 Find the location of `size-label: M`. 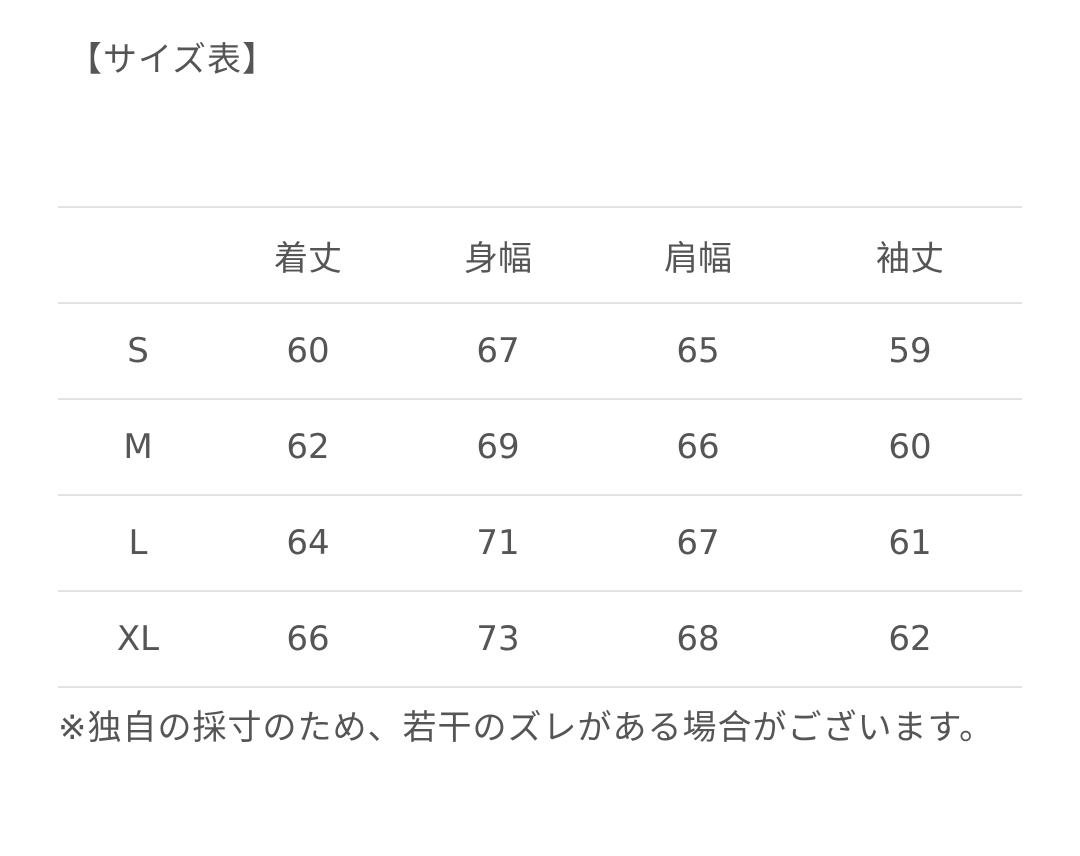

size-label: M is located at coordinates (138, 447).